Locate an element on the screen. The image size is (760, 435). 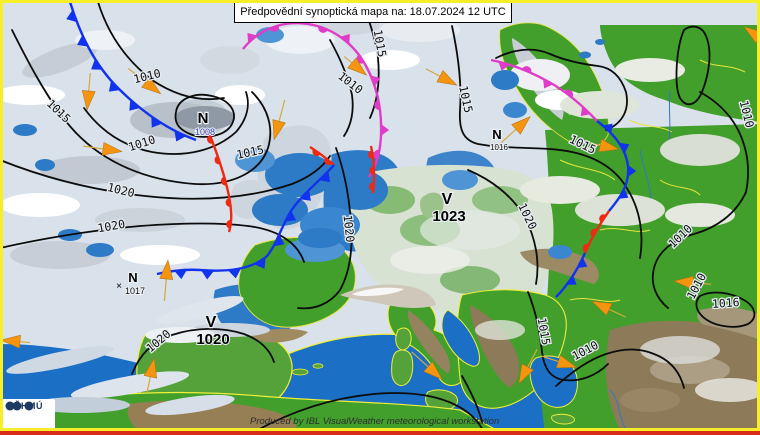
mtn-caucasus is located at coordinates (728, 323).